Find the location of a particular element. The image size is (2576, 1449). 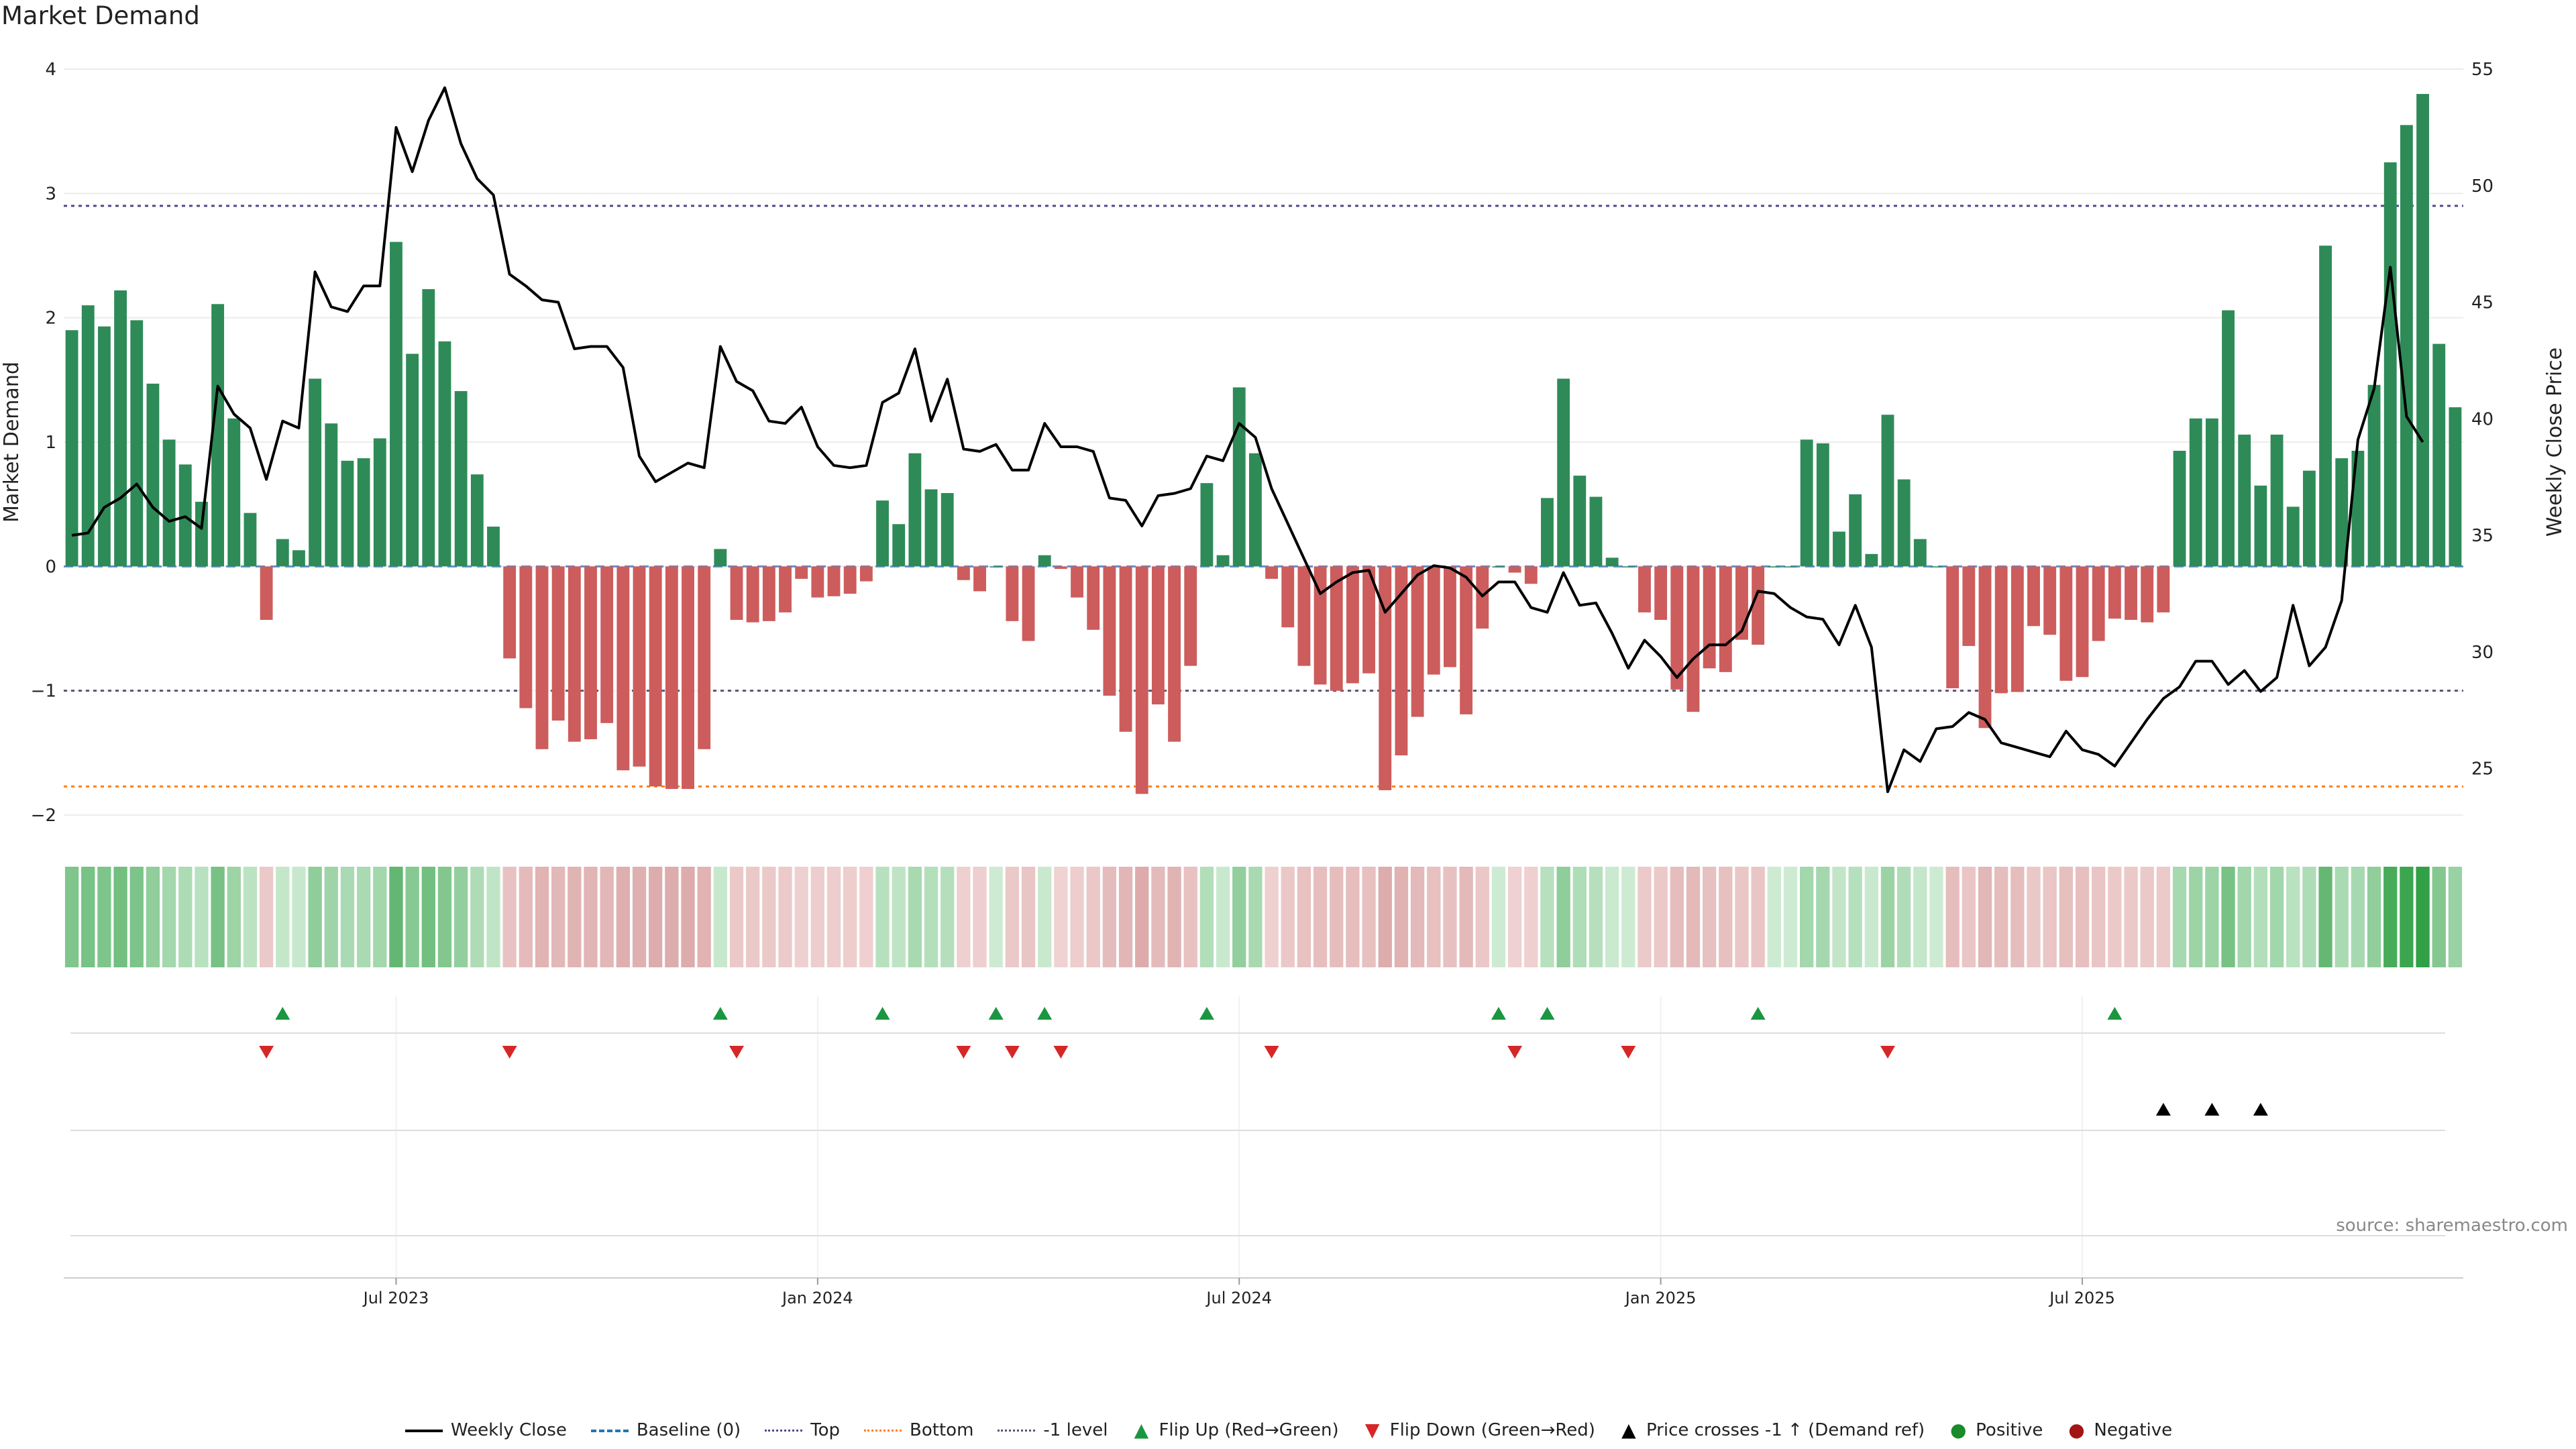

legend-flip-up: ▲ Flip Up (Red→Green) is located at coordinates (1234, 1430).